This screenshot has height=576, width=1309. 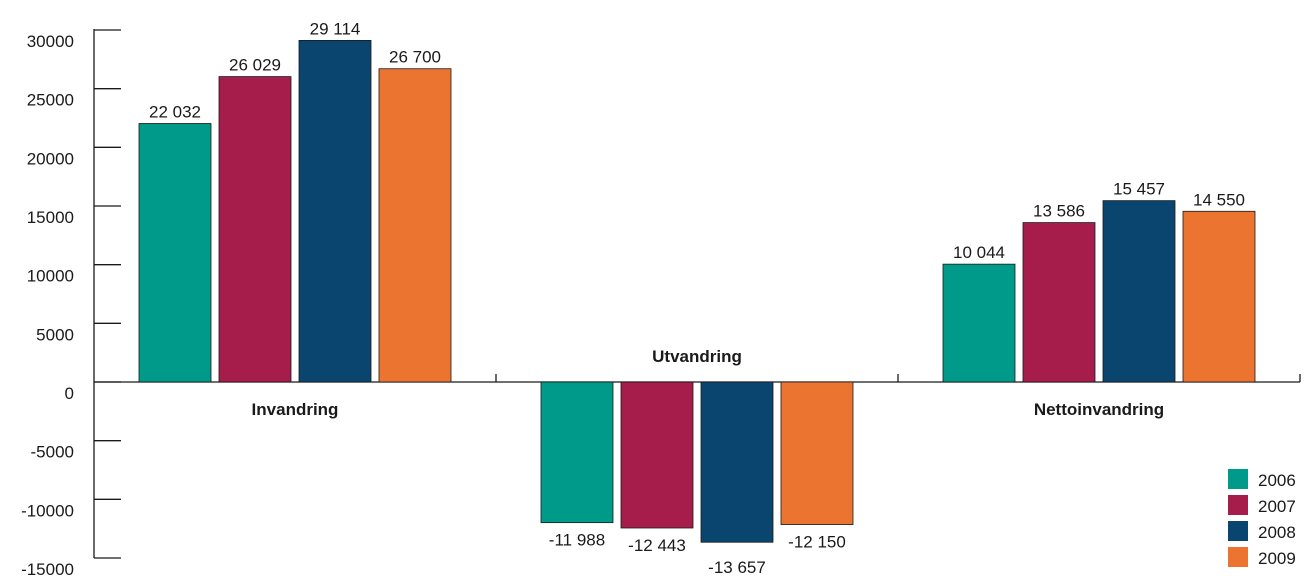 I want to click on legend-label: 2009, so click(x=1277, y=558).